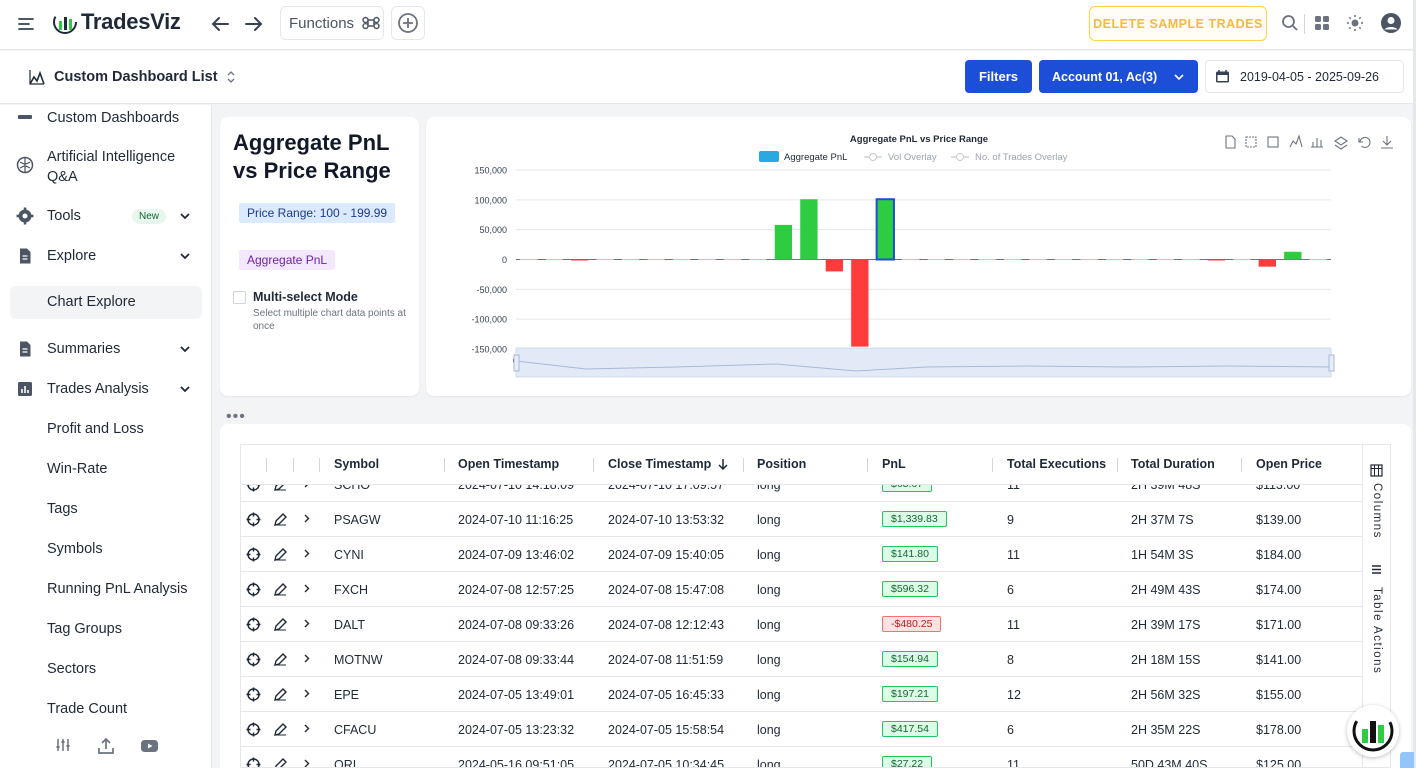  I want to click on share-icon, so click(106, 746).